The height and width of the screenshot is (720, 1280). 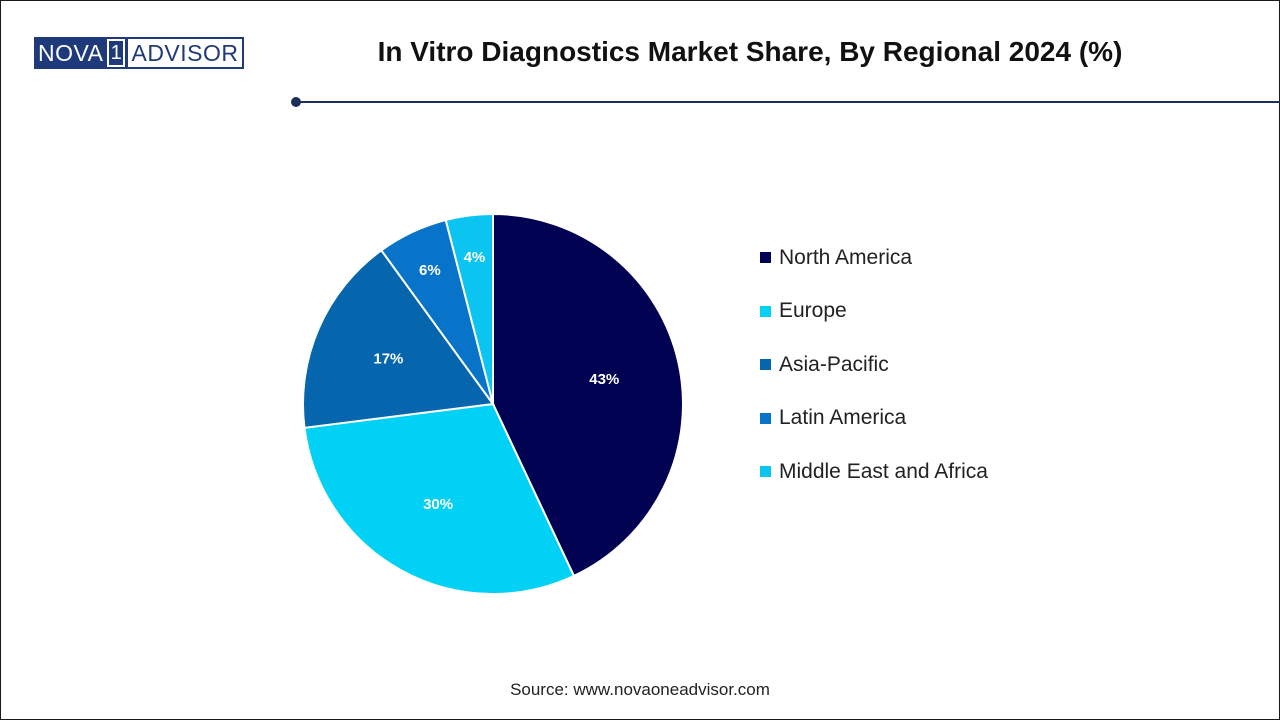 I want to click on pie-slice-europe, so click(x=439, y=498).